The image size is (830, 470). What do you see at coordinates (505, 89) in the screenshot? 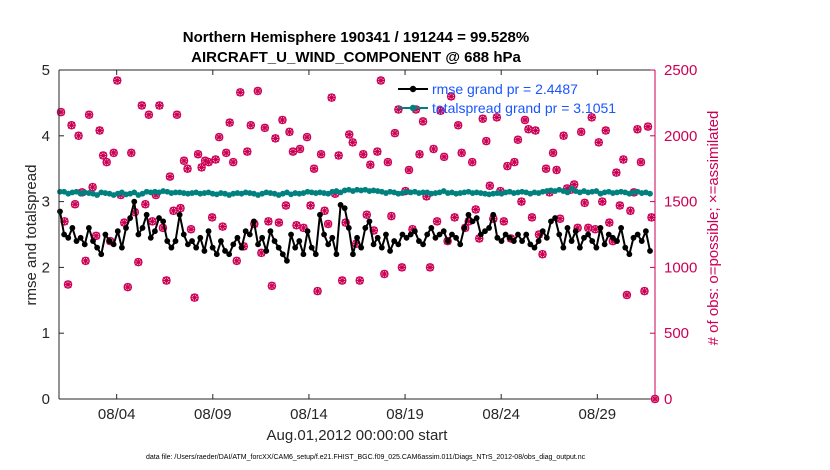
I see `legend-rmse-text: rmse grand pr = 2.4487` at bounding box center [505, 89].